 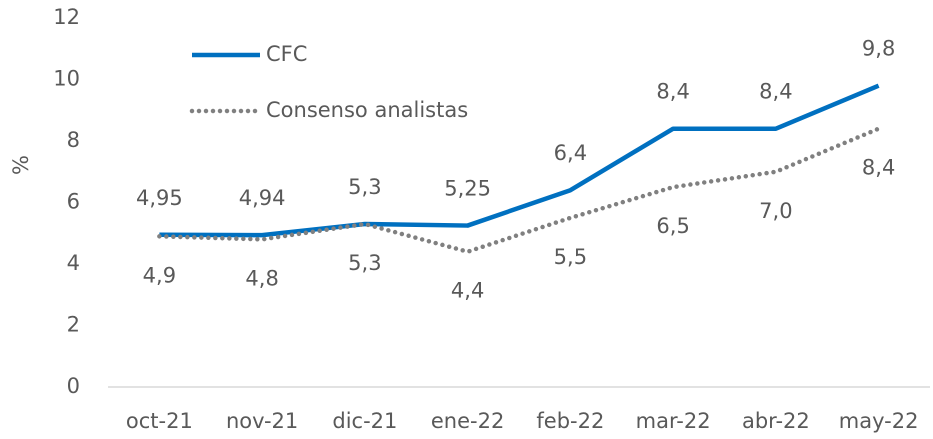 What do you see at coordinates (73, 202) in the screenshot?
I see `y-tick-label: 6` at bounding box center [73, 202].